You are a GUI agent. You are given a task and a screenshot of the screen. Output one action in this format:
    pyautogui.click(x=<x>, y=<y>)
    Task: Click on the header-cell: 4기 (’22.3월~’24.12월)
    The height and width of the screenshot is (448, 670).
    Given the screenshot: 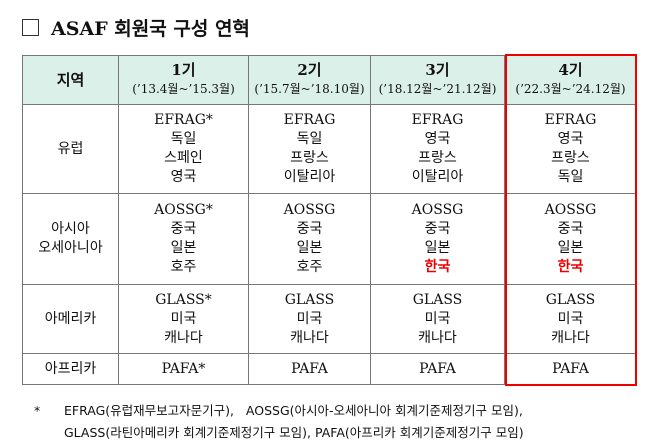 What is the action you would take?
    pyautogui.click(x=570, y=80)
    